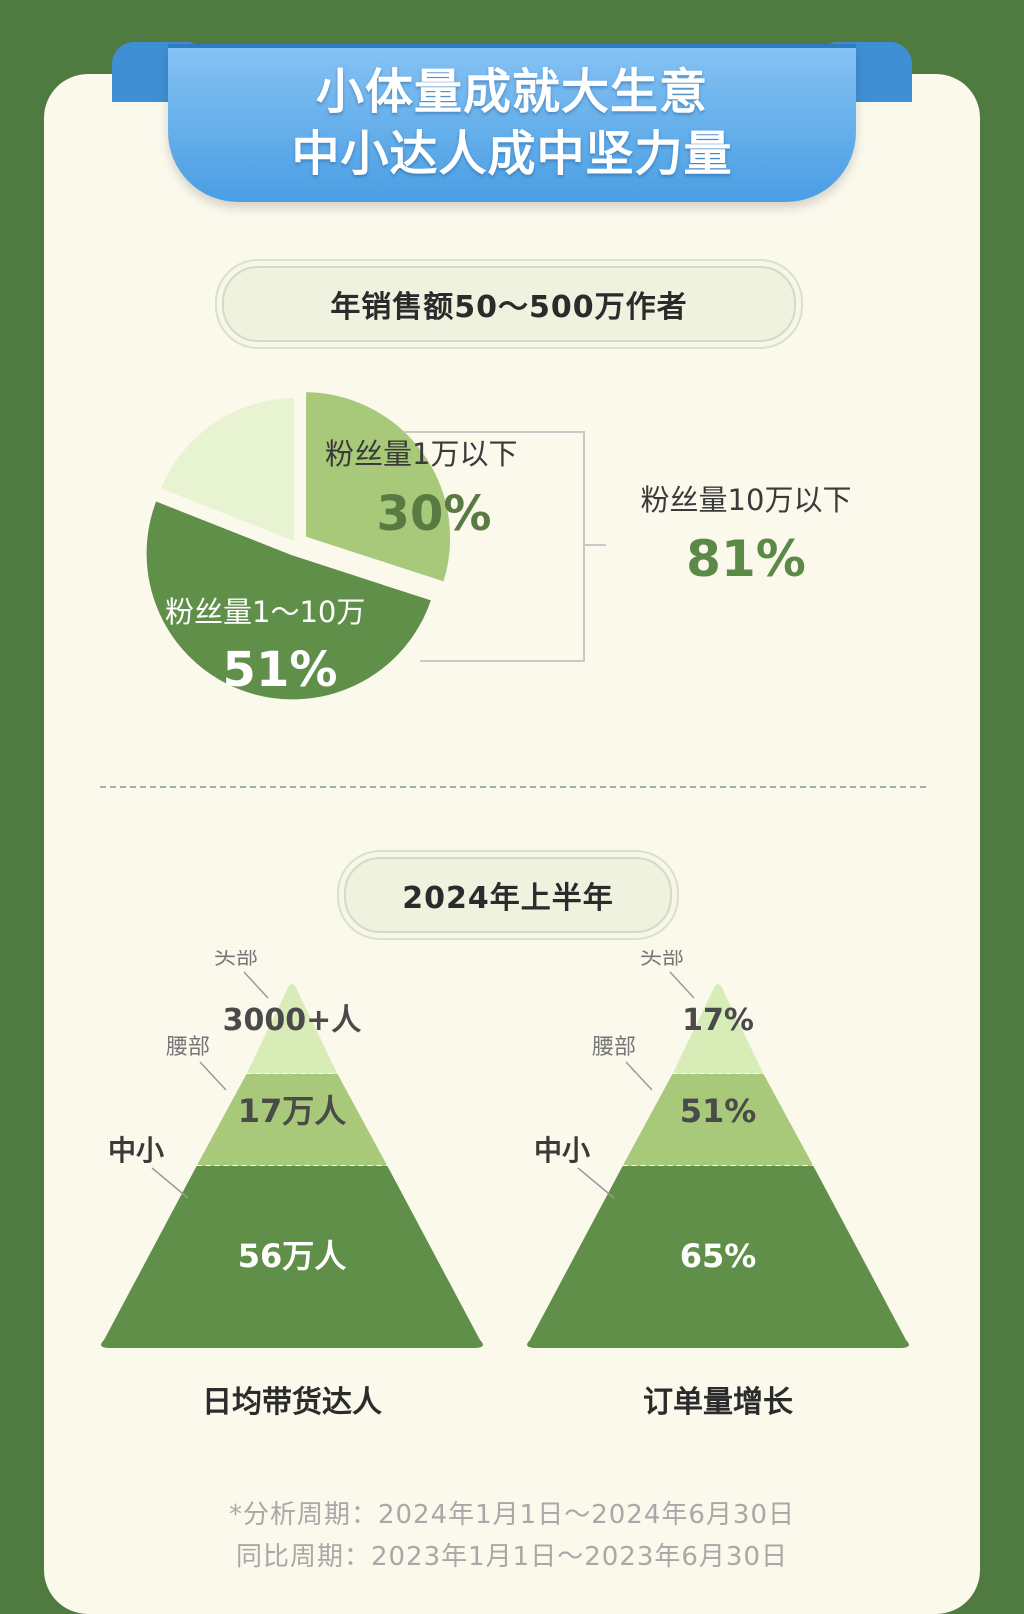 Image resolution: width=1024 pixels, height=1614 pixels. What do you see at coordinates (746, 500) in the screenshot?
I see `combined-label: 粉丝量10万以下` at bounding box center [746, 500].